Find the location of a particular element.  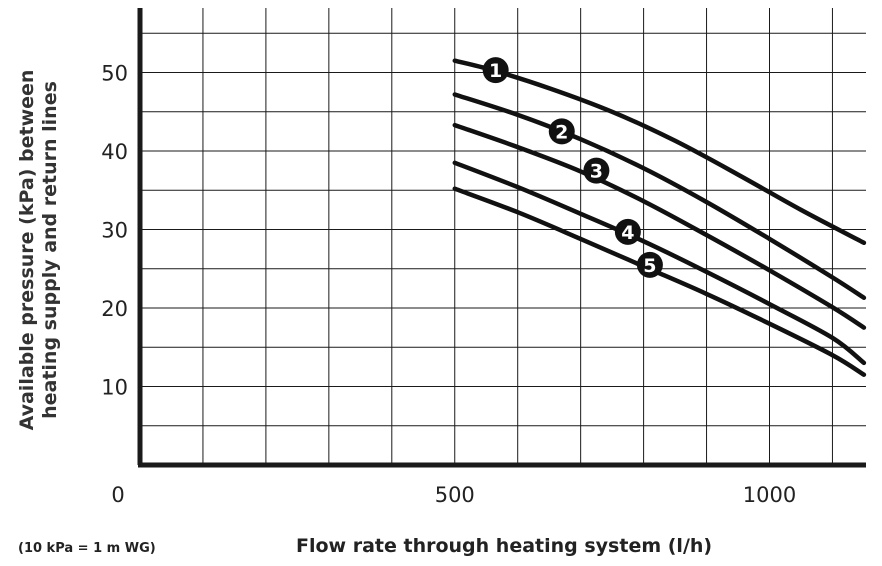

x-axis-label: Flow rate through heating system (l/h) is located at coordinates (504, 546).